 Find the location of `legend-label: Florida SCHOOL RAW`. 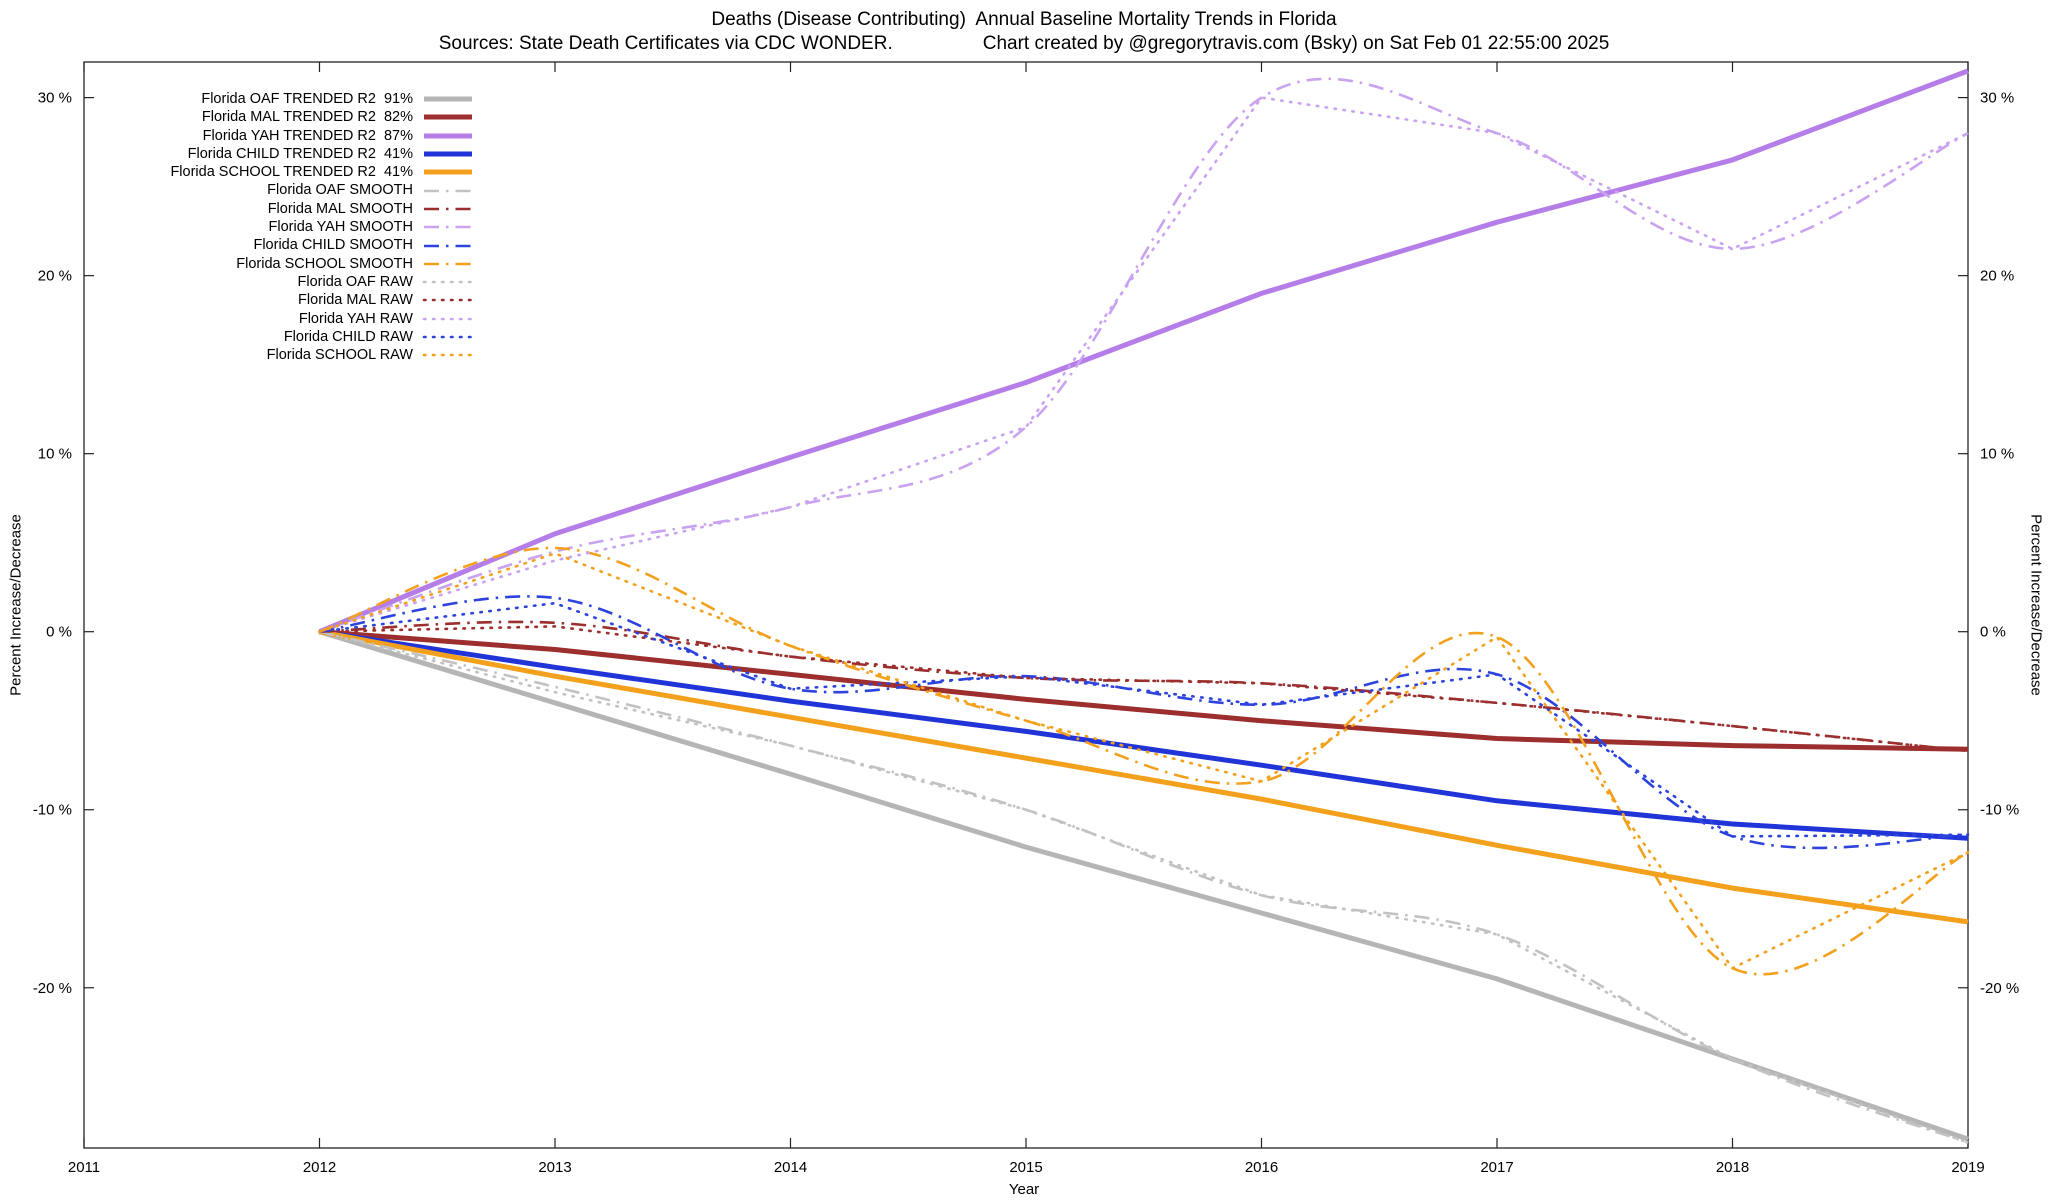

legend-label: Florida SCHOOL RAW is located at coordinates (339, 355).